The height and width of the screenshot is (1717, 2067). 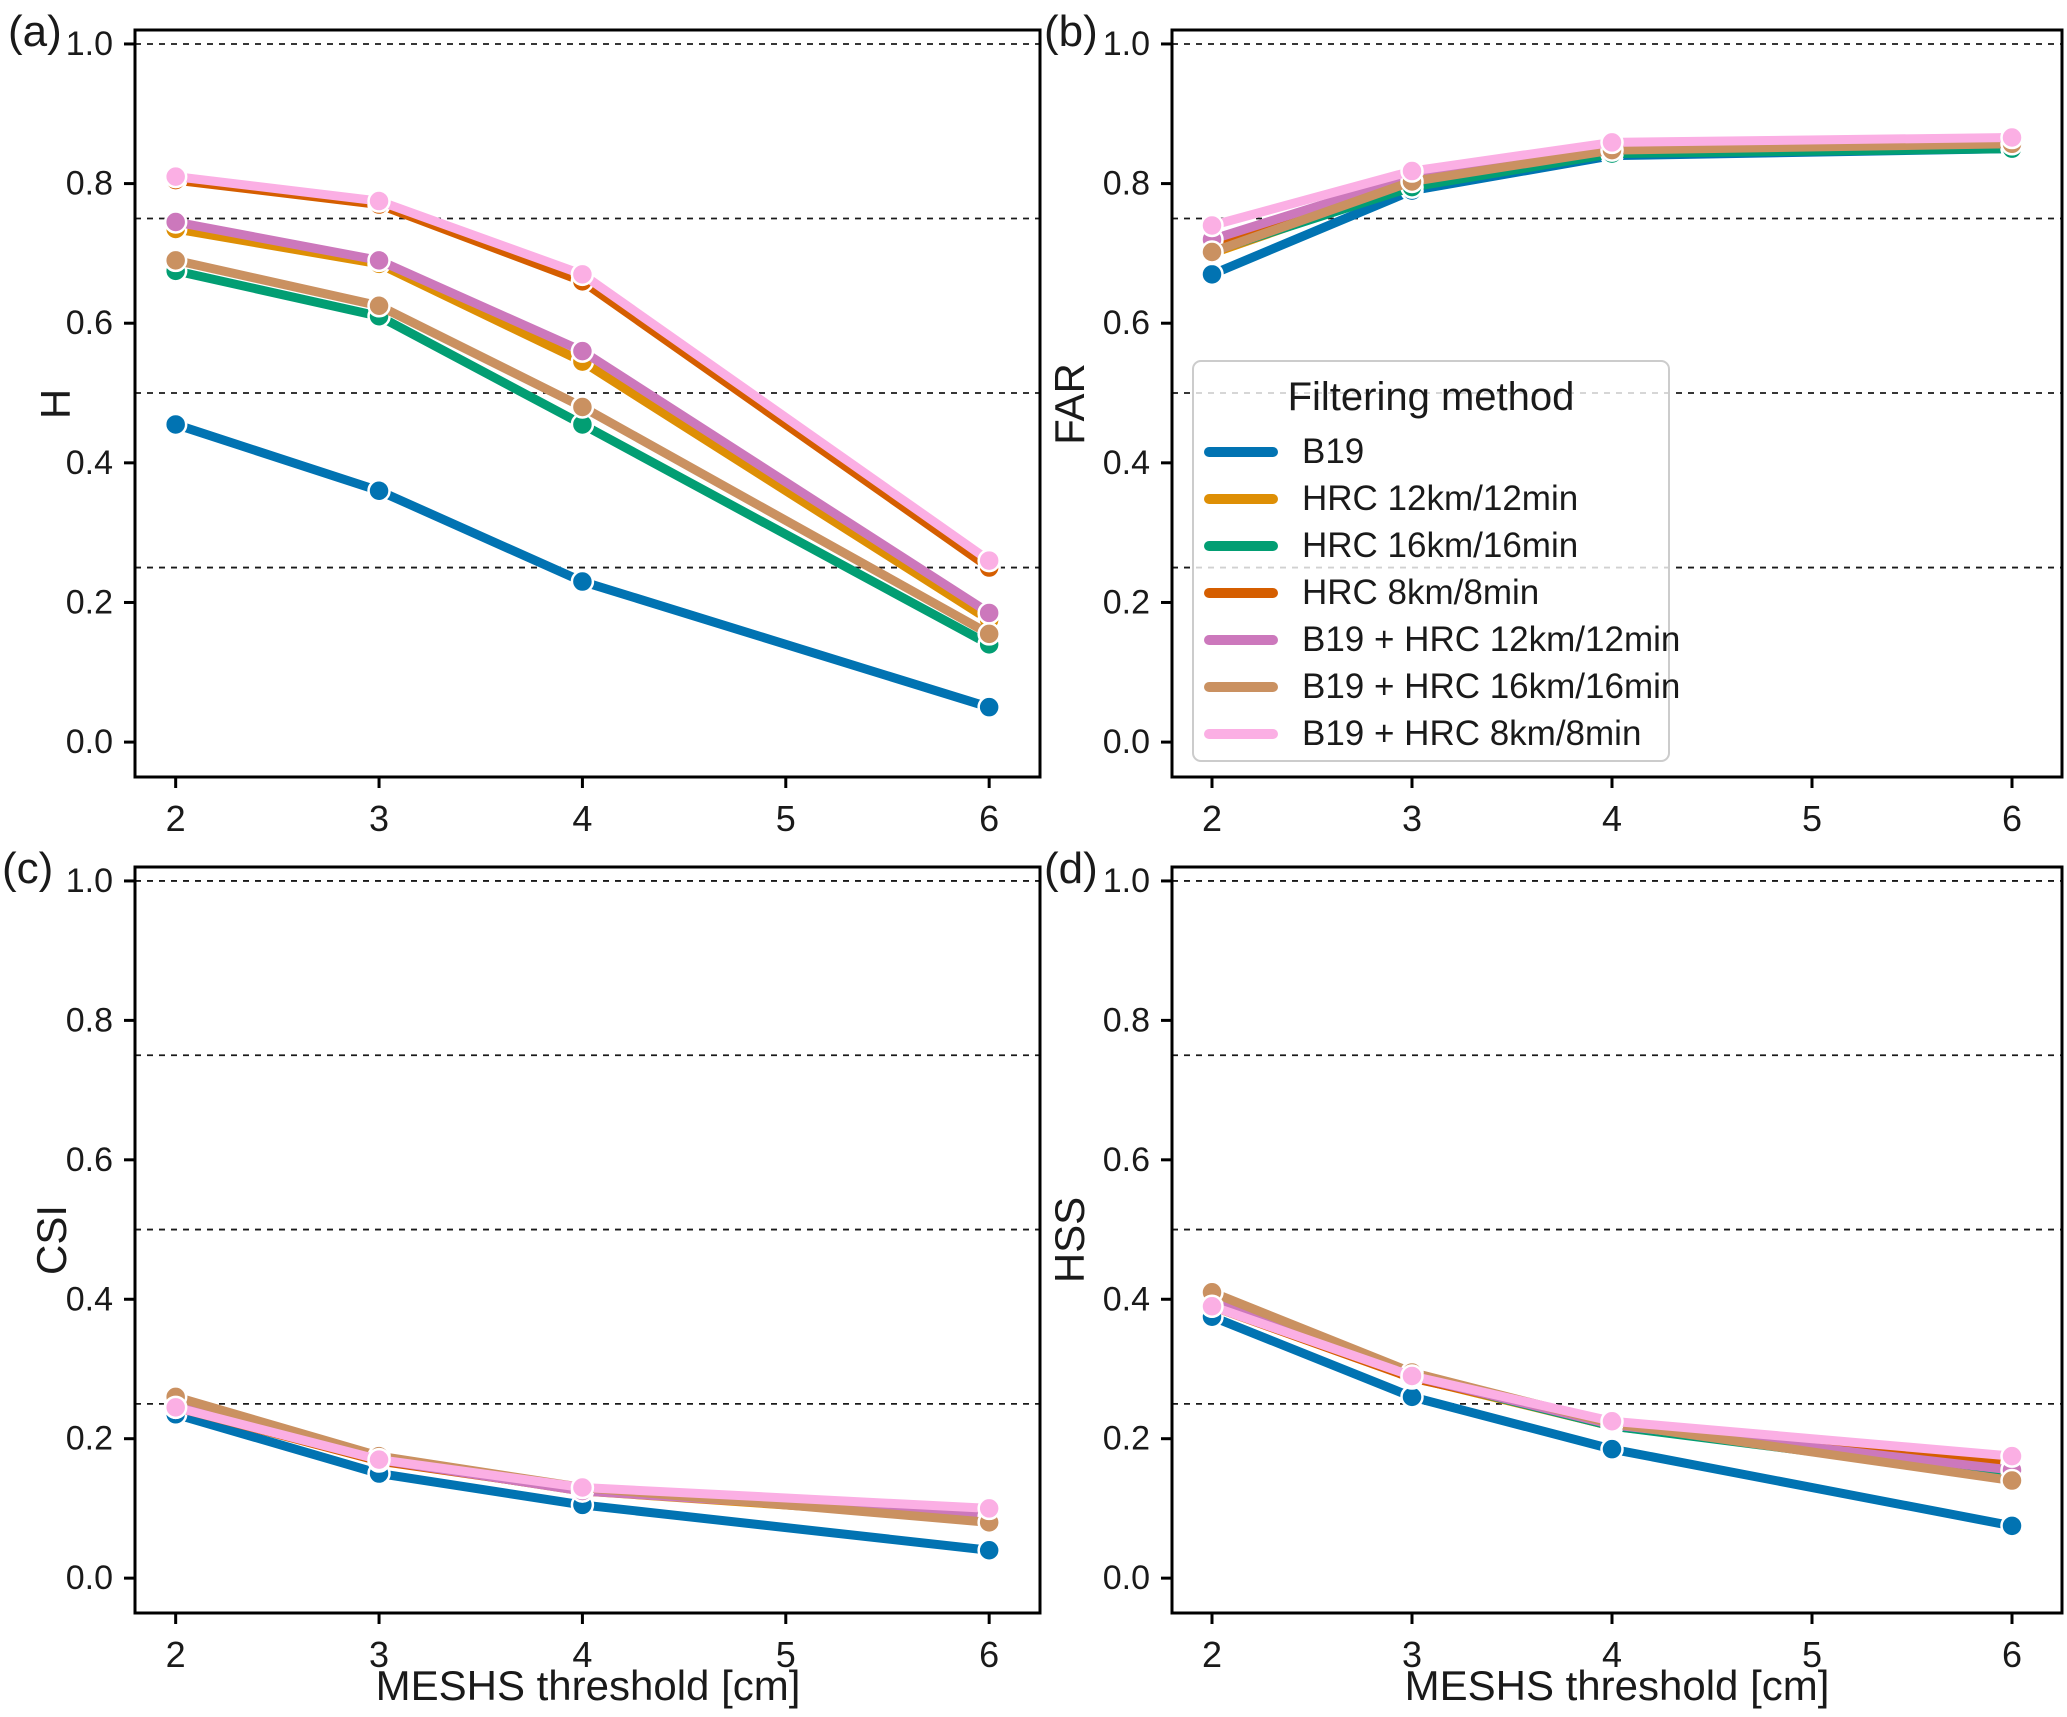 I want to click on legend-swatch-b19-hrc-12km-12min, so click(x=1241, y=639).